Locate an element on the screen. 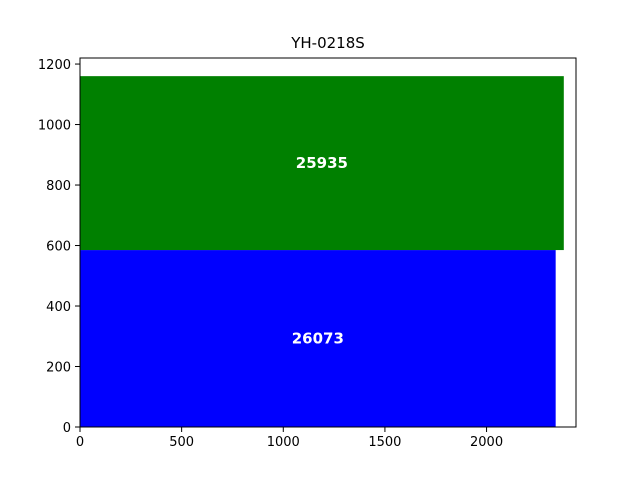 The height and width of the screenshot is (480, 640). y-tick-label: 1200 is located at coordinates (54, 65).